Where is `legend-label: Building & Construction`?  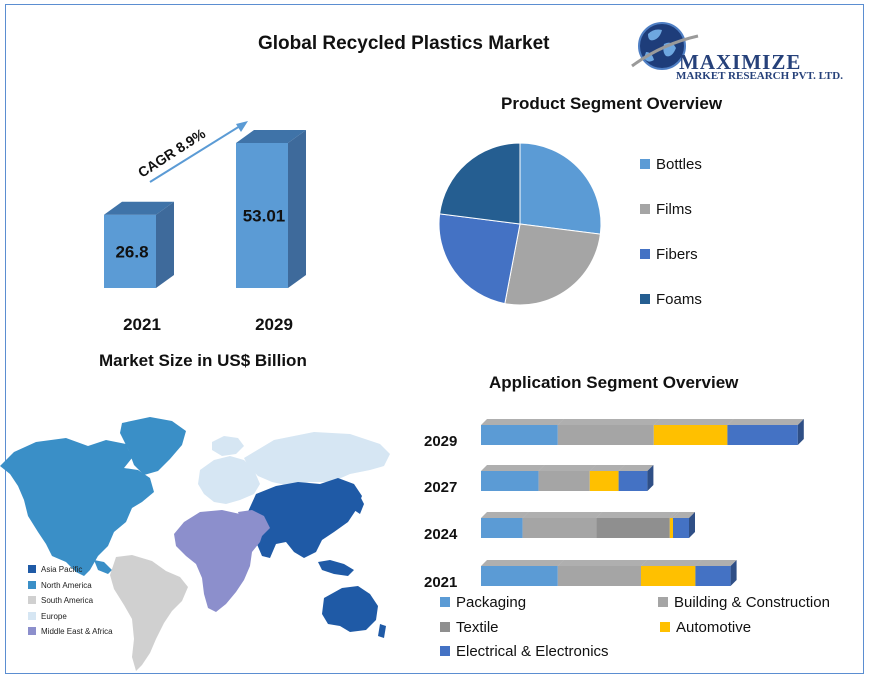
legend-label: Building & Construction is located at coordinates (752, 602).